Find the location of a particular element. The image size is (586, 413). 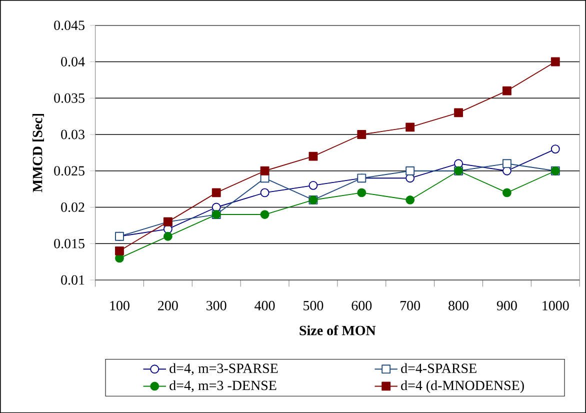

legend-label: d=4 (d-MNODENSE) is located at coordinates (462, 386).